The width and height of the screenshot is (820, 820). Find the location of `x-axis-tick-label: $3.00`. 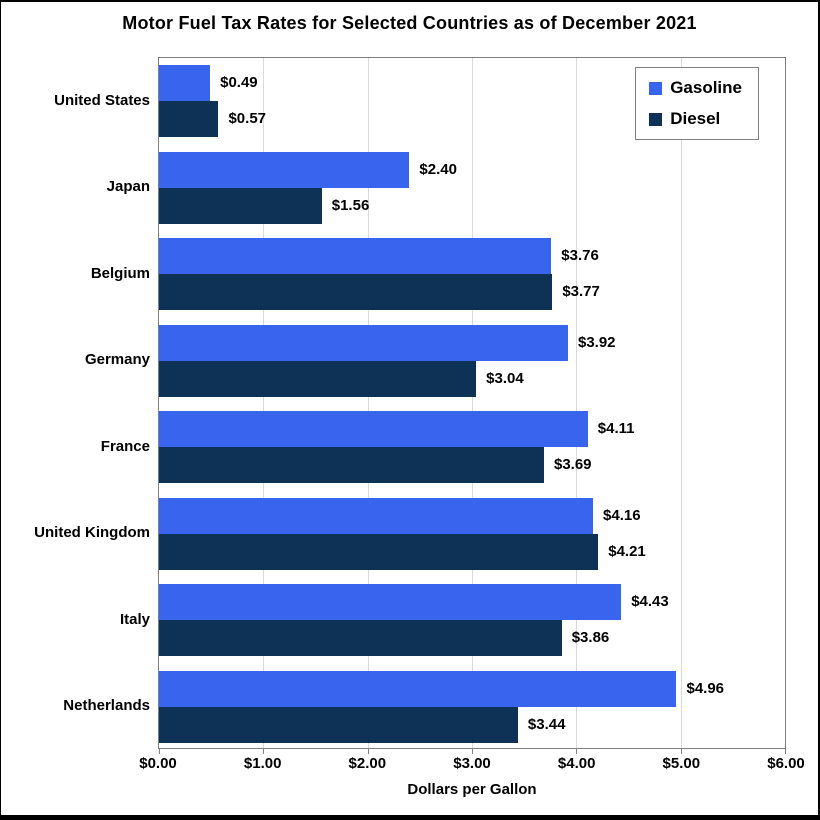

x-axis-tick-label: $3.00 is located at coordinates (472, 763).